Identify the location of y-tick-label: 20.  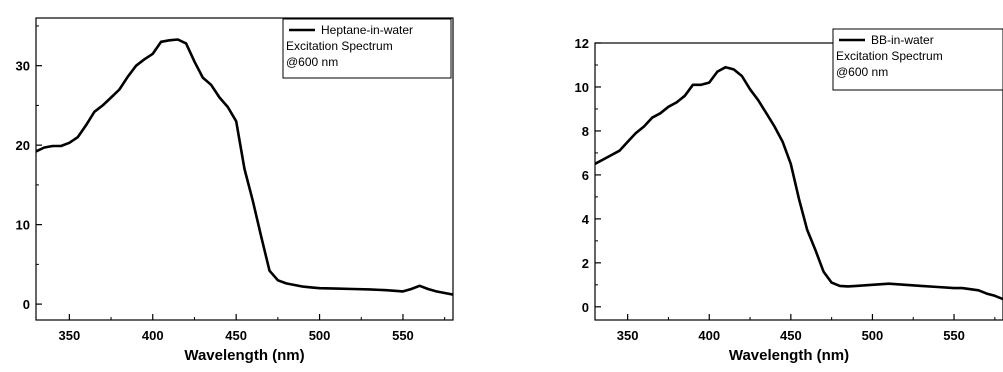
(23, 145).